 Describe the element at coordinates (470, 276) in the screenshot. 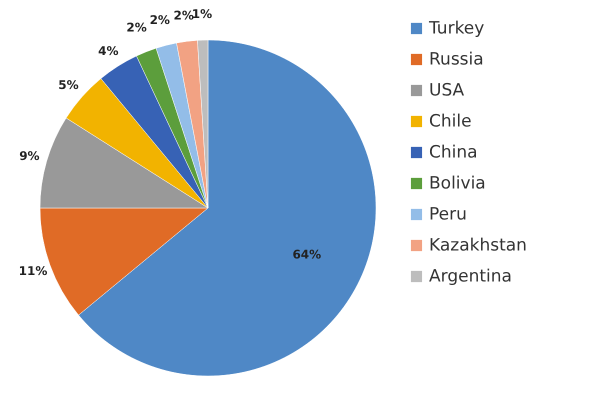

I see `legend-label: Argentina` at that location.